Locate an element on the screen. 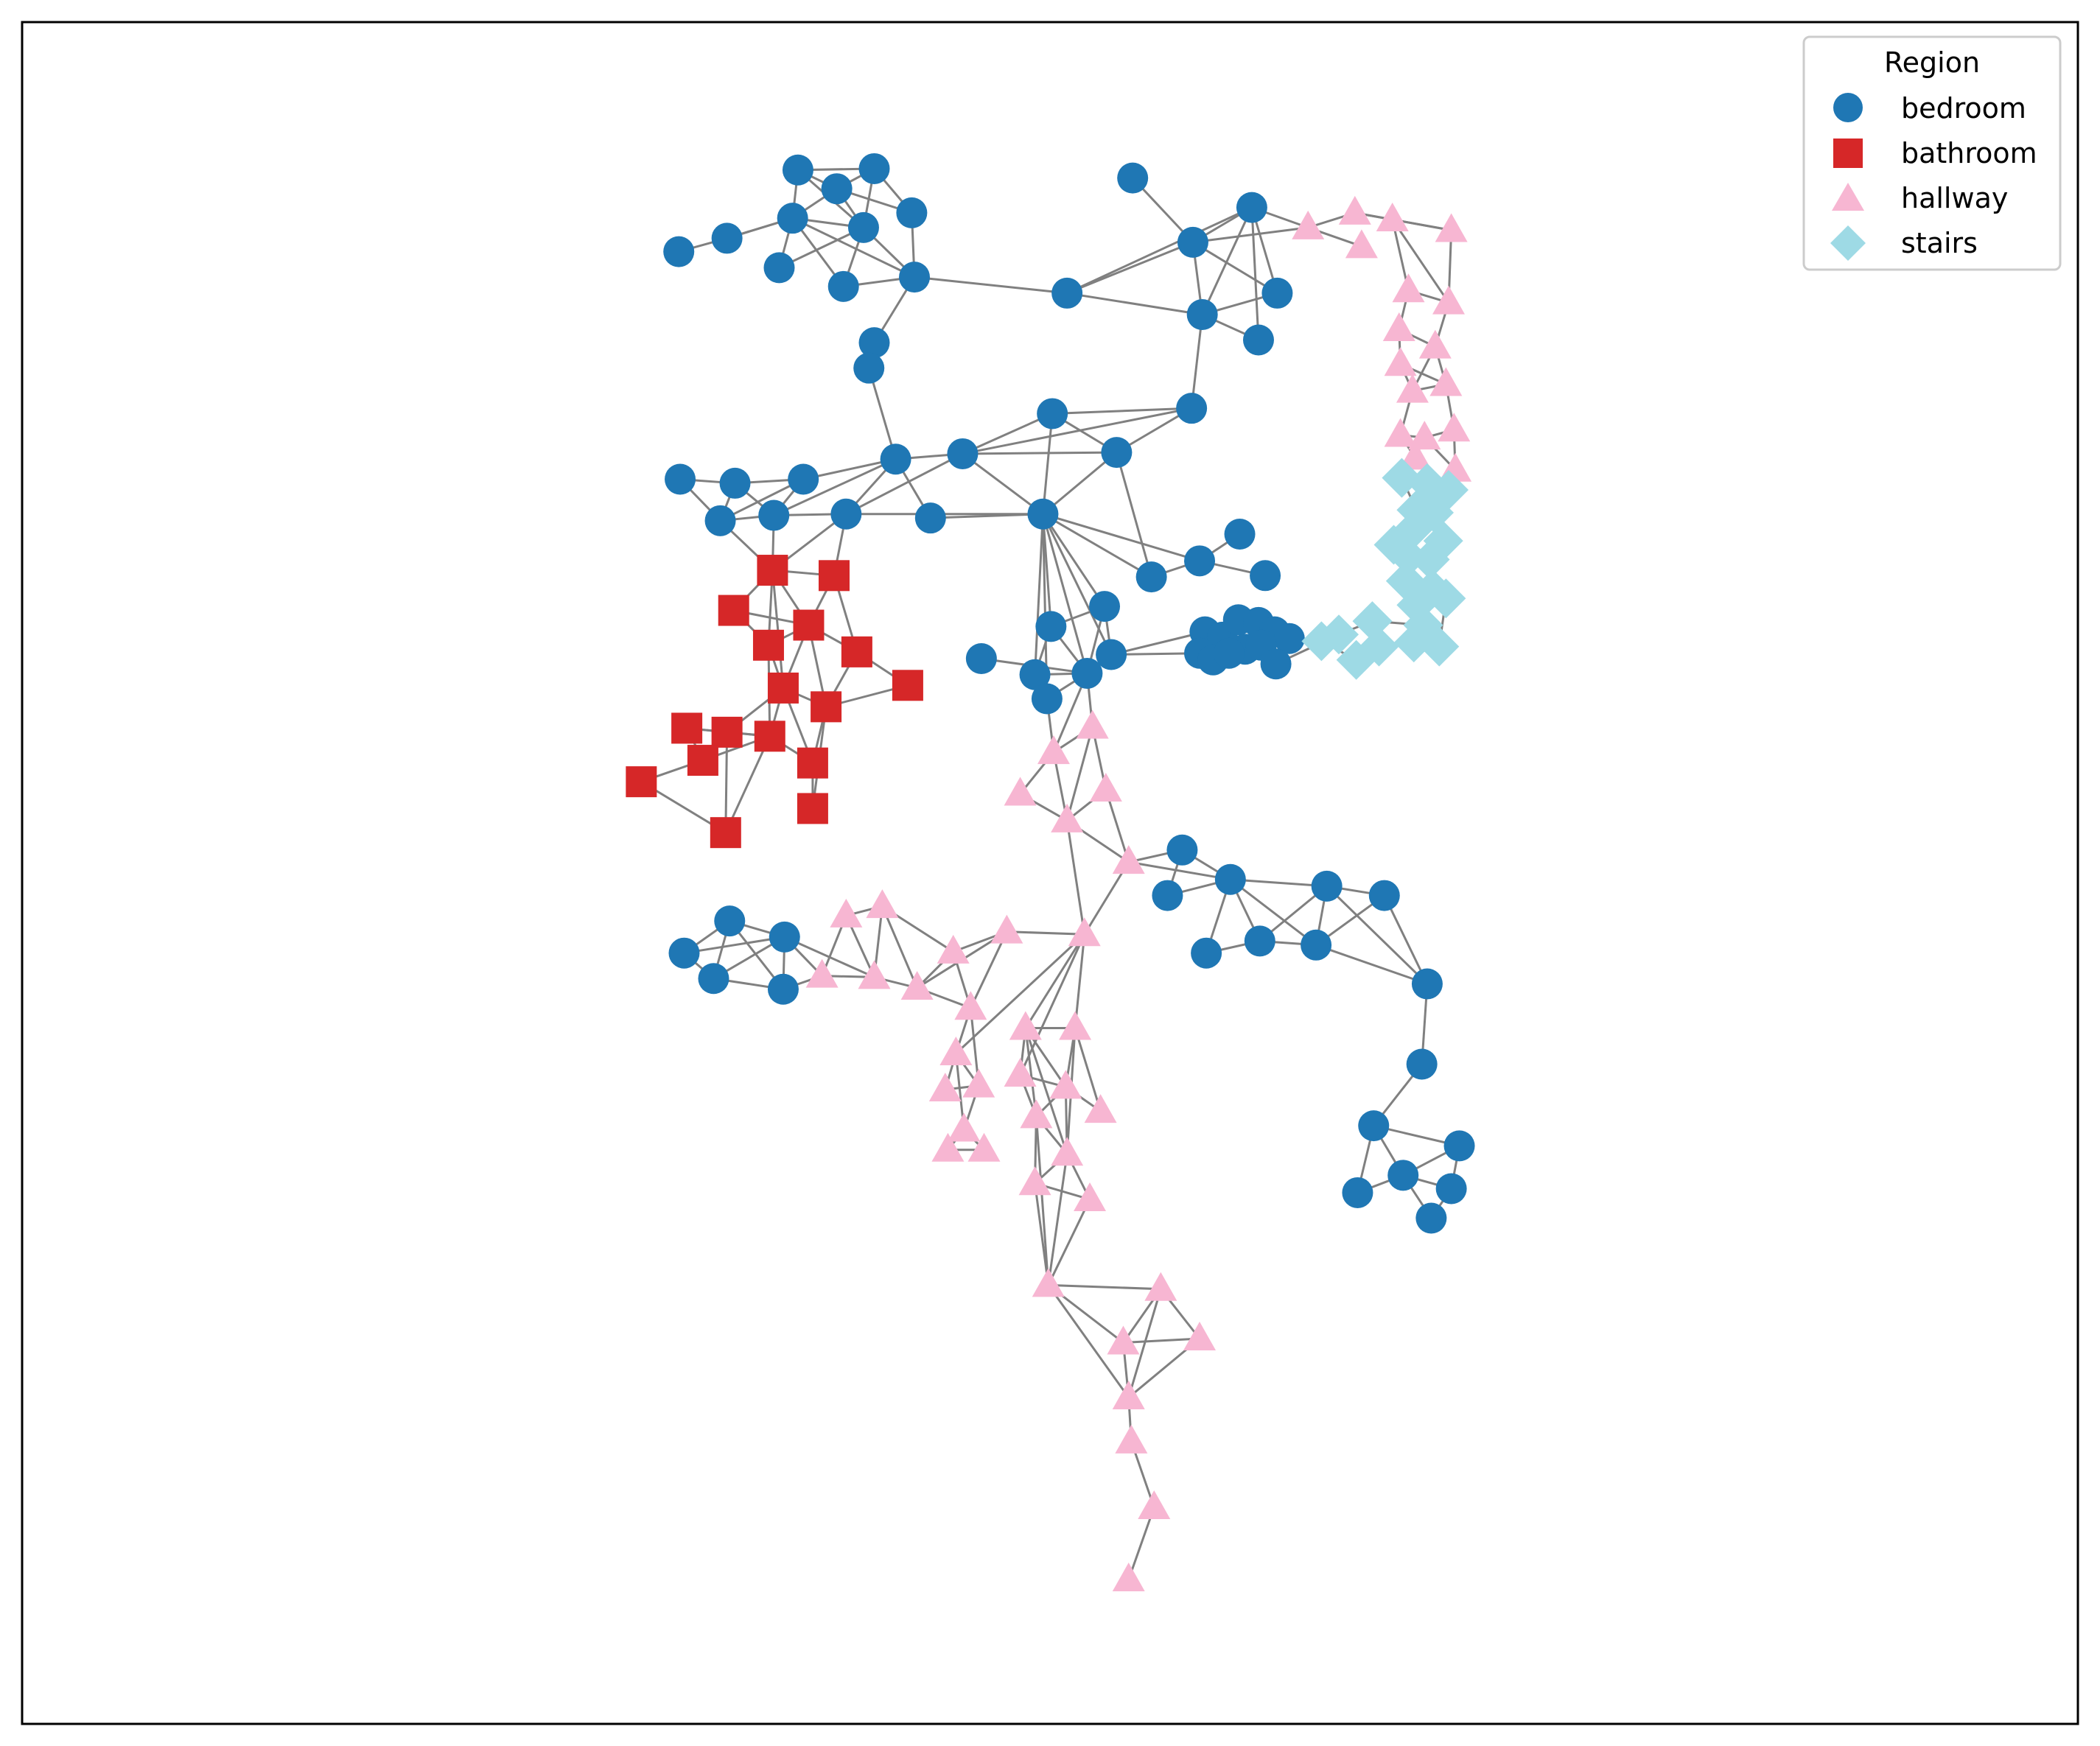 The height and width of the screenshot is (1746, 2100). legend: Region bedroom bathroom hallway stairs is located at coordinates (1932, 153).